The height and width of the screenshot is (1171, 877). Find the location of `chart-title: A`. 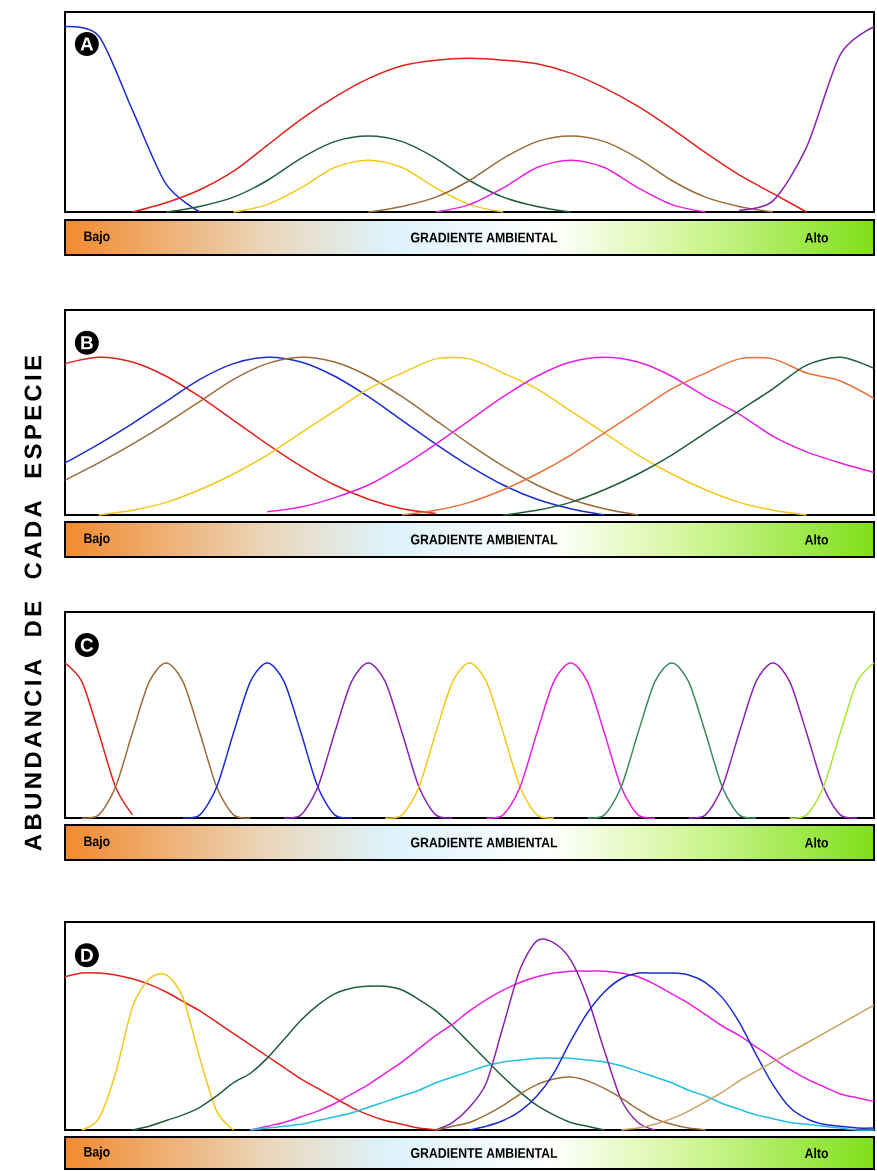

chart-title: A is located at coordinates (87, 44).